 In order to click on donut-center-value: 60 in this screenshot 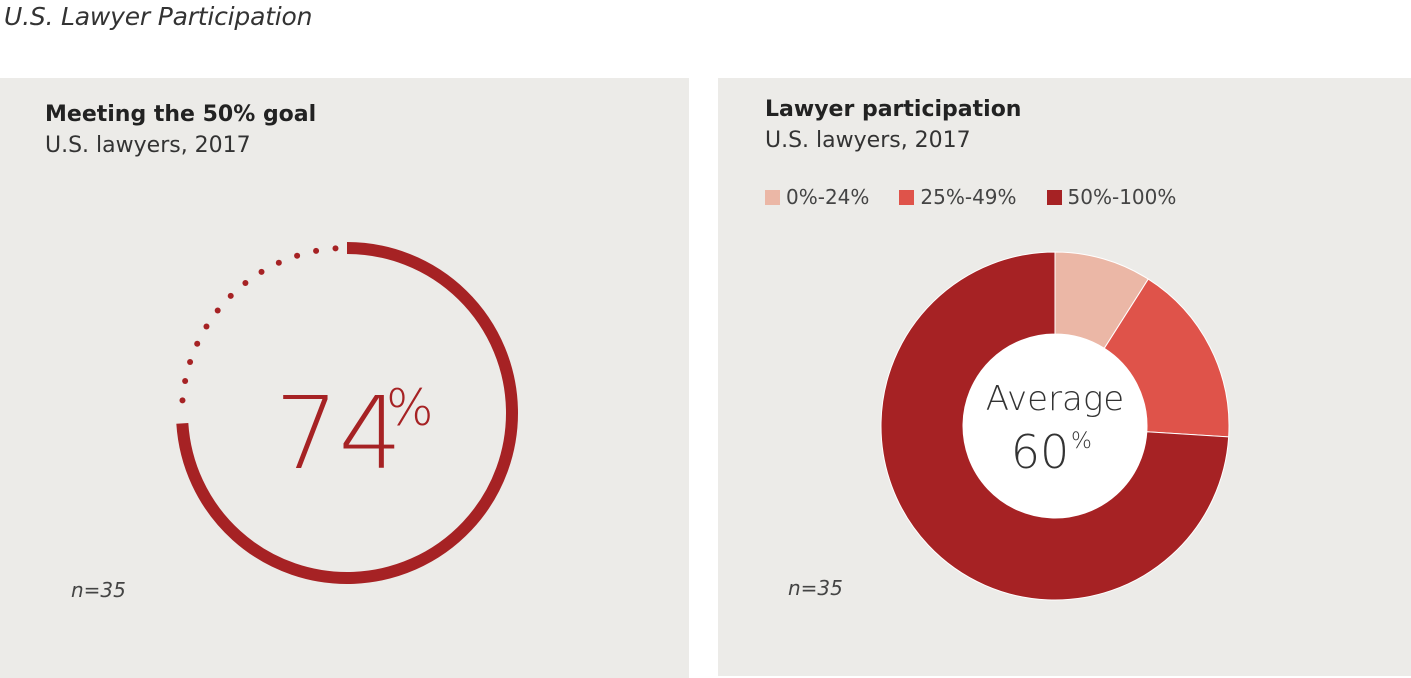, I will do `click(1040, 452)`.